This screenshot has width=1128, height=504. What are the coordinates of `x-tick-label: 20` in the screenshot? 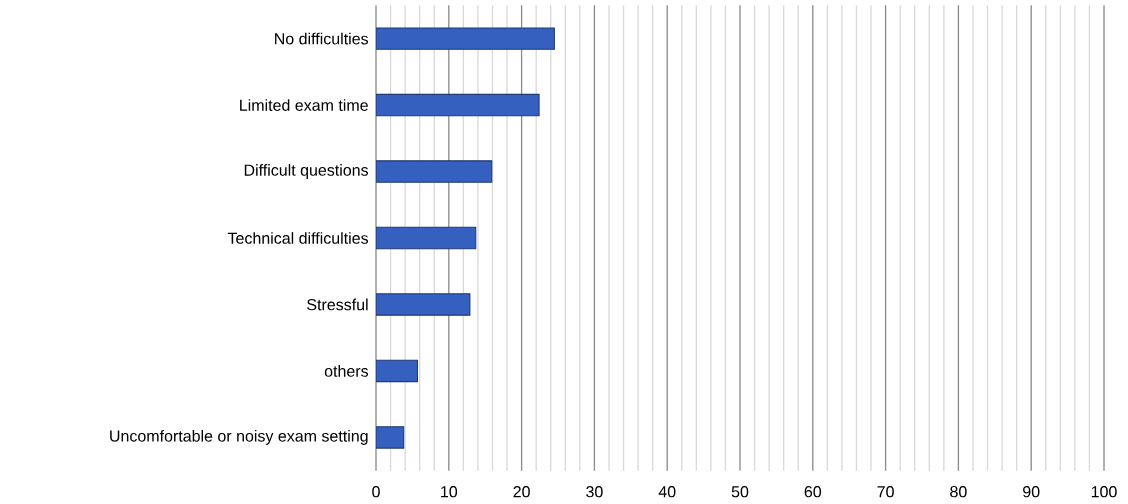 It's located at (521, 492).